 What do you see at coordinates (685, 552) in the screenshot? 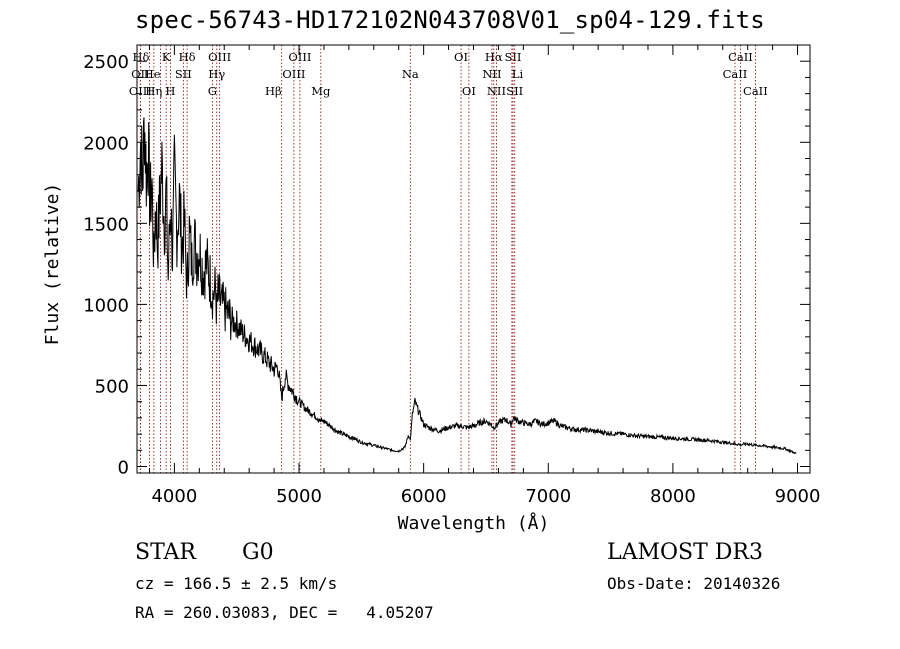
I see `survey-name: LAMOST DR3` at bounding box center [685, 552].